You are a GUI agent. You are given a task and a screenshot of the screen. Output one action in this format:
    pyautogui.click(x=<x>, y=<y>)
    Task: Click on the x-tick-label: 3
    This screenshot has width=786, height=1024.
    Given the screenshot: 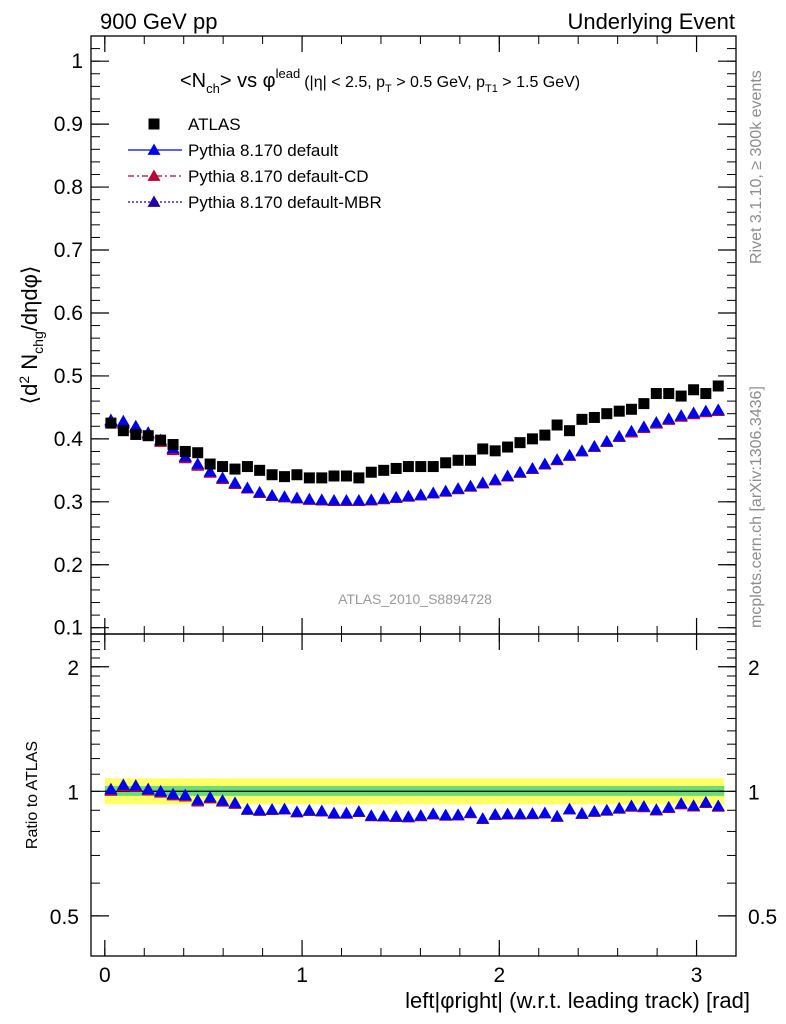 What is the action you would take?
    pyautogui.click(x=697, y=975)
    